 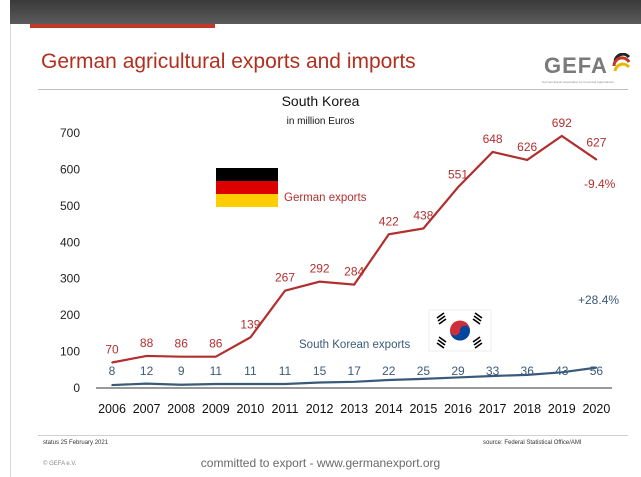 I want to click on x-tick-label: 2015, so click(x=423, y=409).